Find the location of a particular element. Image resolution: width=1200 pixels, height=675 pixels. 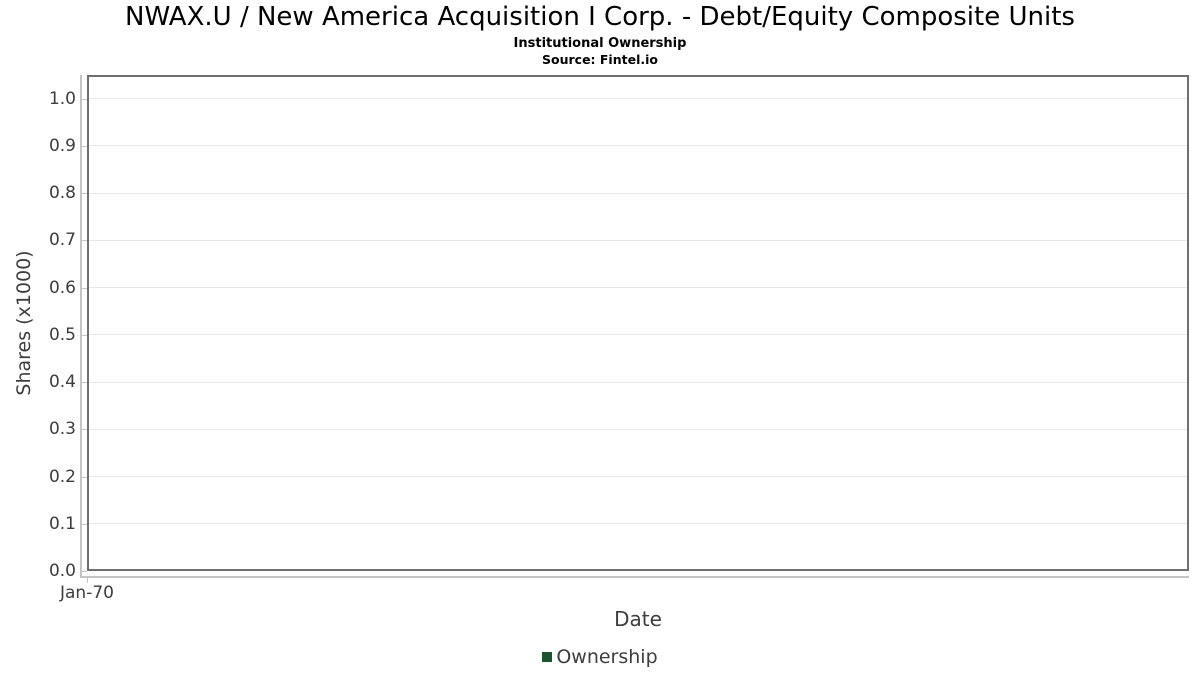

y-tick-label: 0.7 is located at coordinates (62, 240).